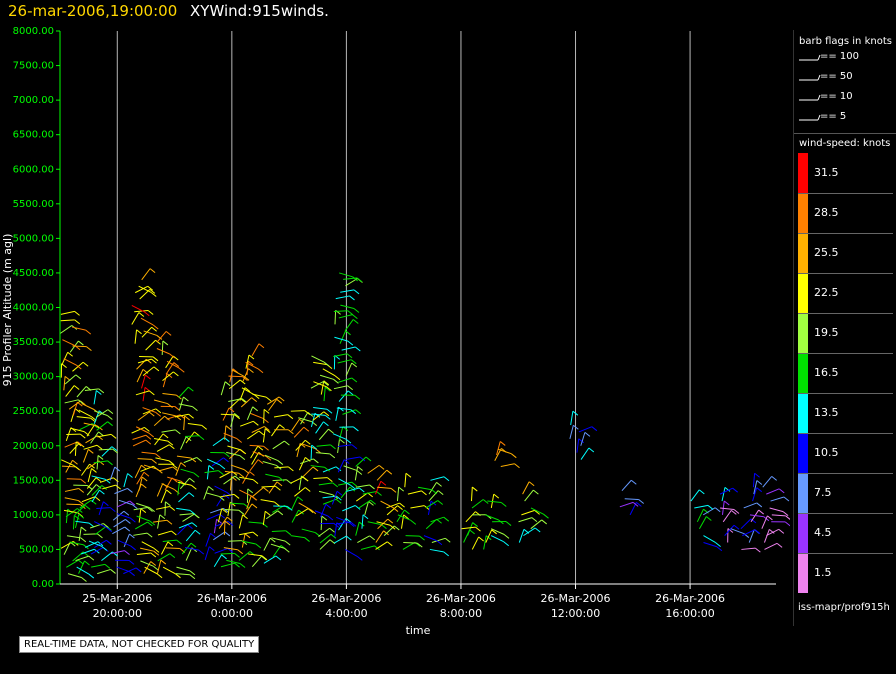 Image resolution: width=896 pixels, height=674 pixels. I want to click on barb-legend-label: == 10, so click(836, 96).